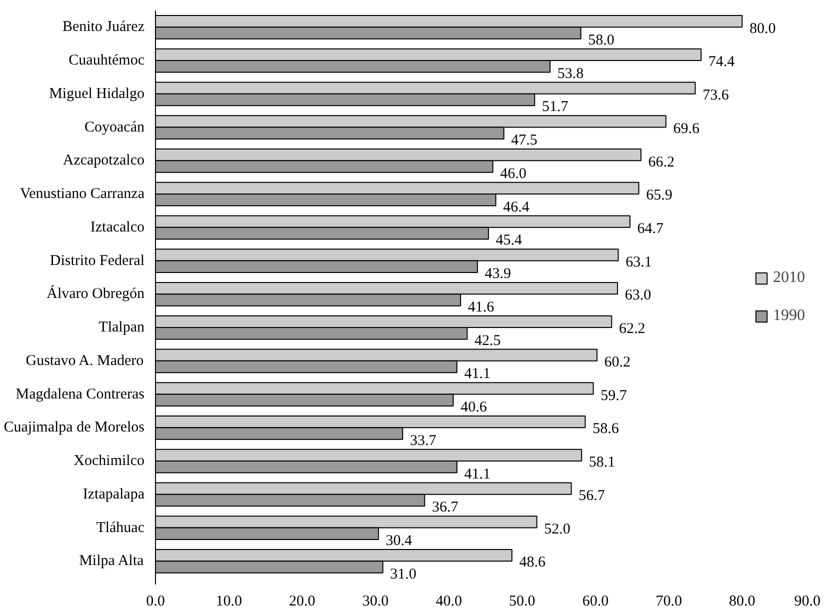  I want to click on data-label: 63.0, so click(638, 296).